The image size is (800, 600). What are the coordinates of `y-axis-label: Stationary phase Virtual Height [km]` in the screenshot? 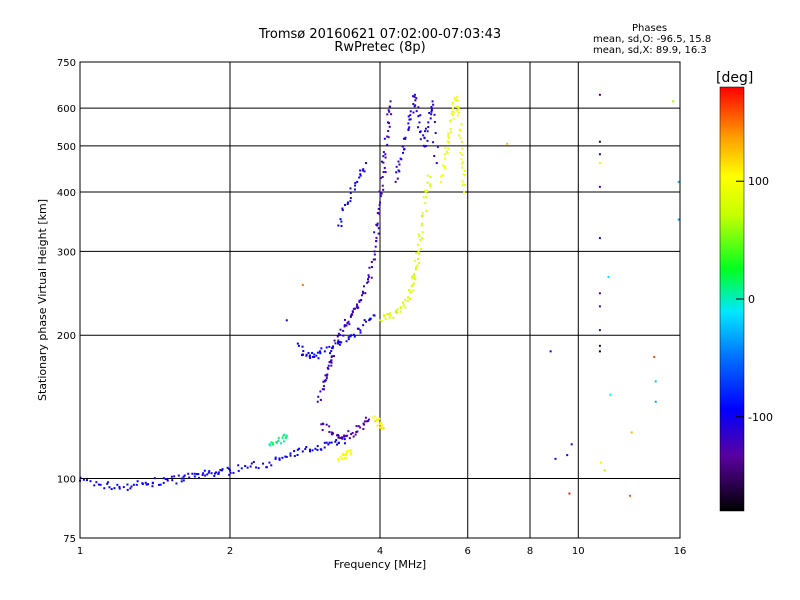 It's located at (42, 300).